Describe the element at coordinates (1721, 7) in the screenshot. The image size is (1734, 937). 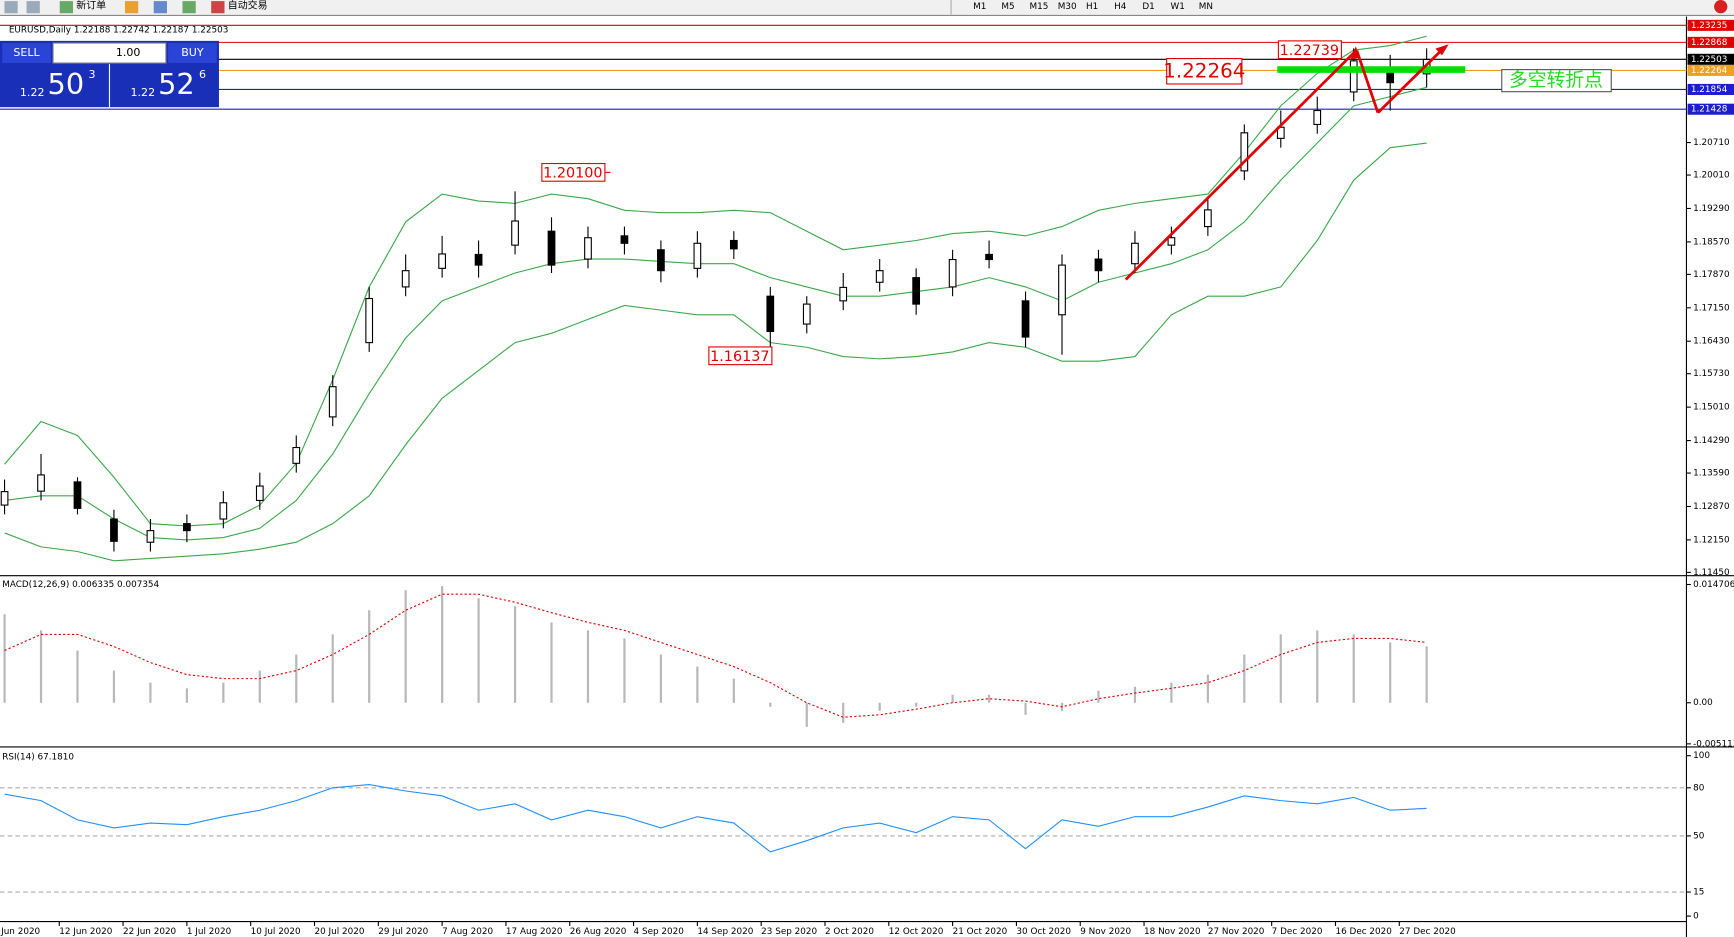
I see `alert-icon` at that location.